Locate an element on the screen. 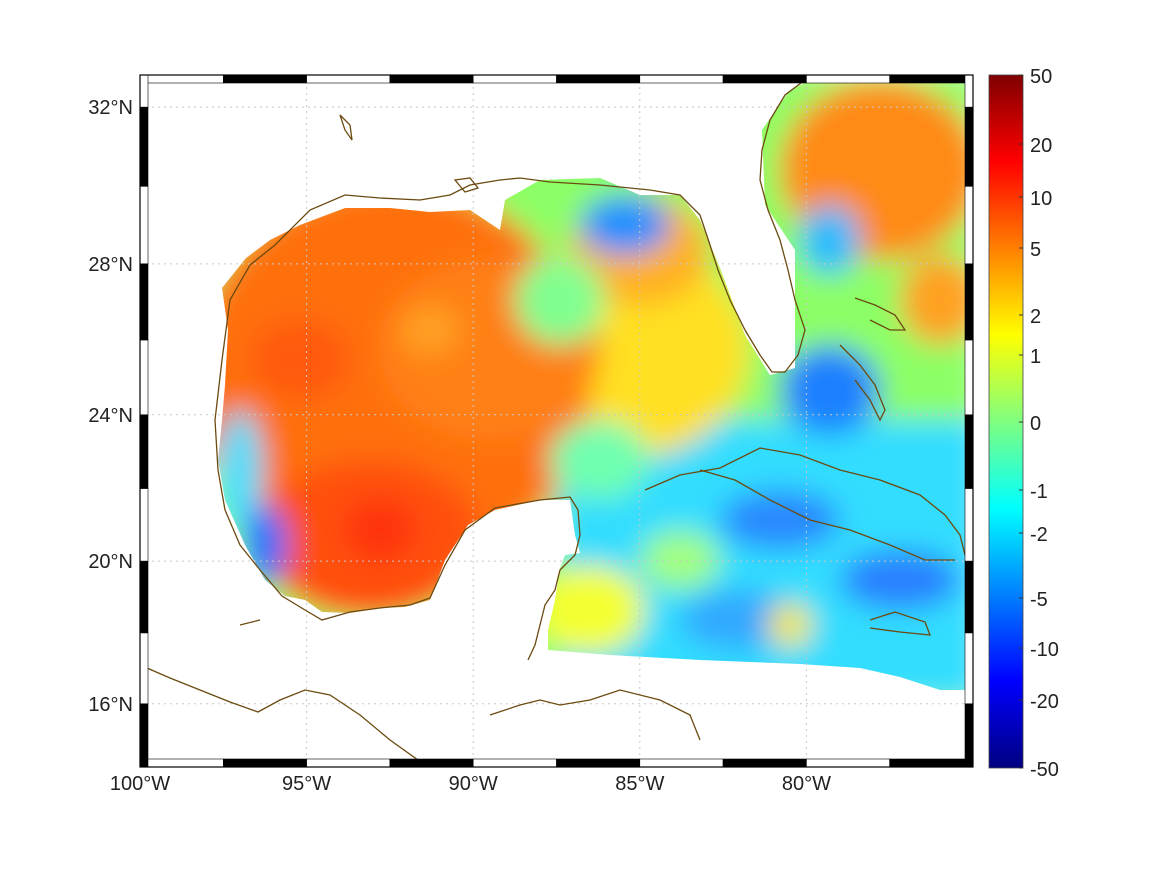  colorbar-tick-label: -5 is located at coordinates (1039, 600).